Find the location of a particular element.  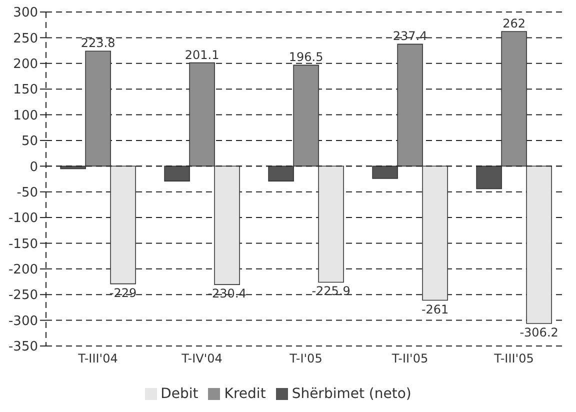

legend-label: Shërbimet (neto) is located at coordinates (352, 394).